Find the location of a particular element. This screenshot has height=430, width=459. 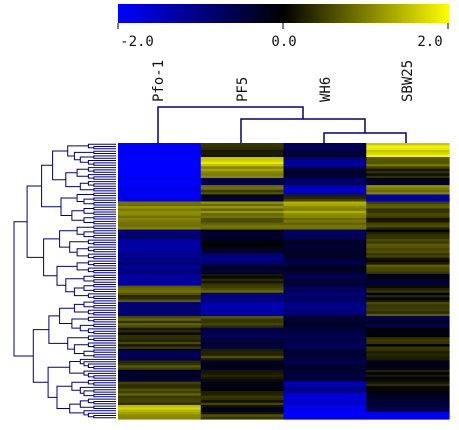

colorbar-label-min: -2.0 is located at coordinates (137, 42).